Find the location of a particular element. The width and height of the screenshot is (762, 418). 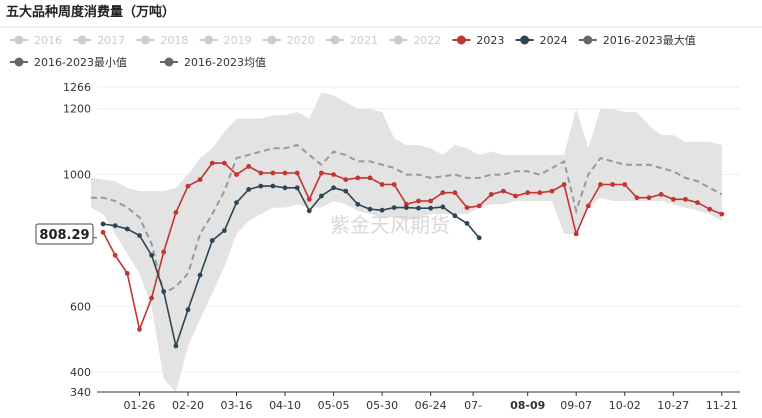

legend-label: 2021 is located at coordinates (364, 40).